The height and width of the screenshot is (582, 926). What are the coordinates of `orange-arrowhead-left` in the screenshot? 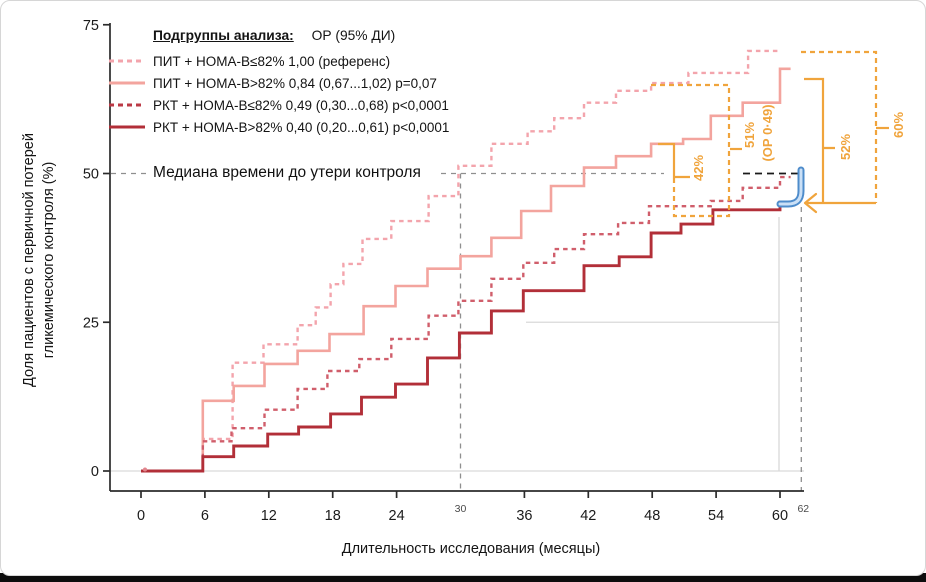 It's located at (810, 203).